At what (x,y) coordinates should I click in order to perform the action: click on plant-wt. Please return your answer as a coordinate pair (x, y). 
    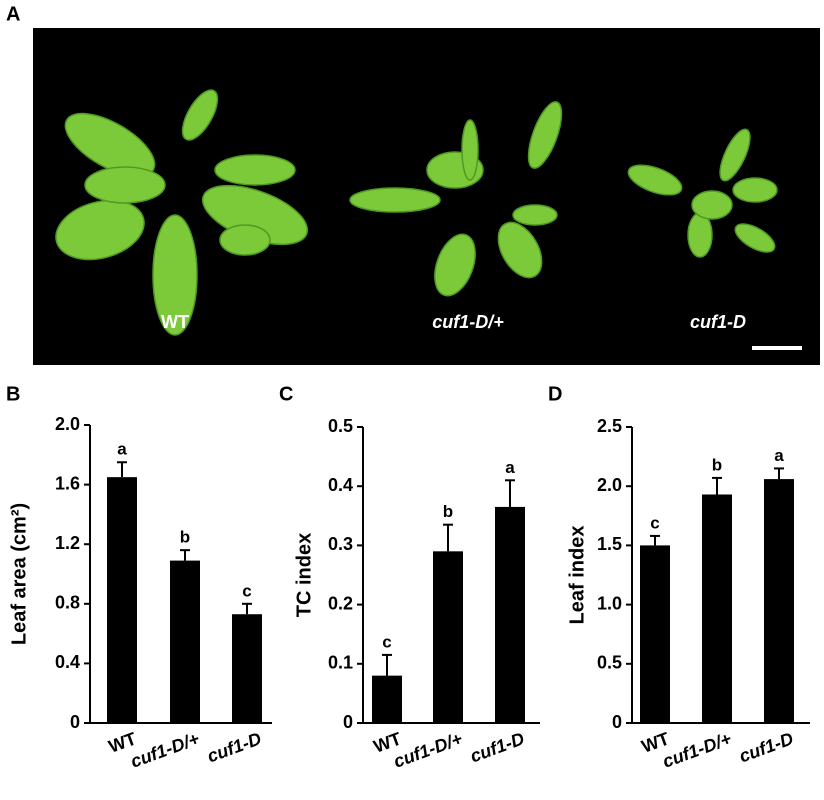
    Looking at the image, I should click on (182, 212).